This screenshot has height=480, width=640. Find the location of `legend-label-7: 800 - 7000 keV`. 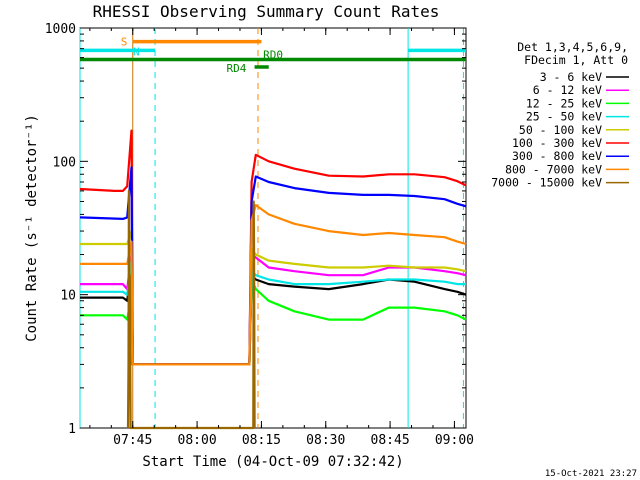

legend-label-7: 800 - 7000 keV is located at coordinates (553, 169).